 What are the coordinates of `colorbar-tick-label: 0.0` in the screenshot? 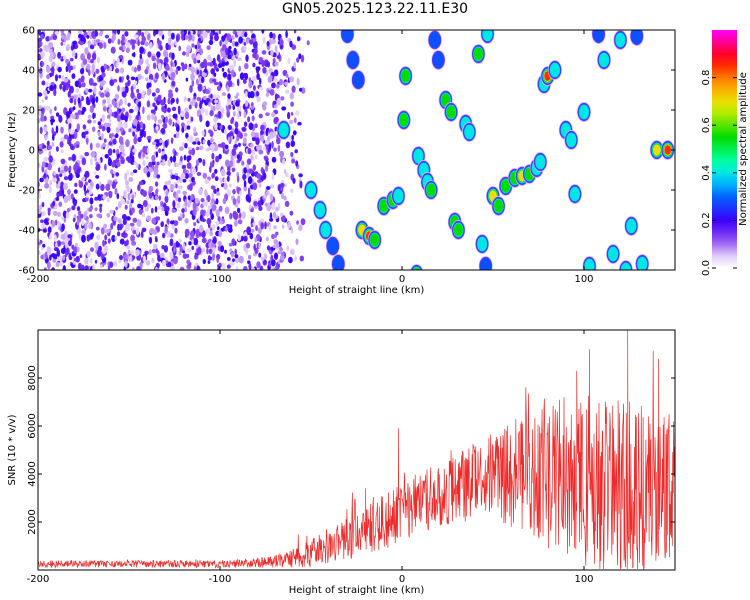 It's located at (706, 268).